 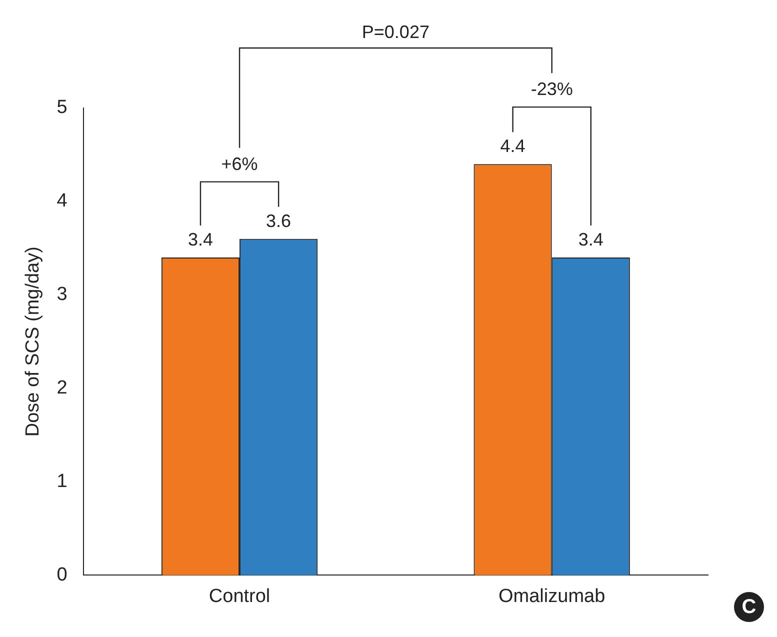 I want to click on y-tick-label: 3, so click(x=62, y=295).